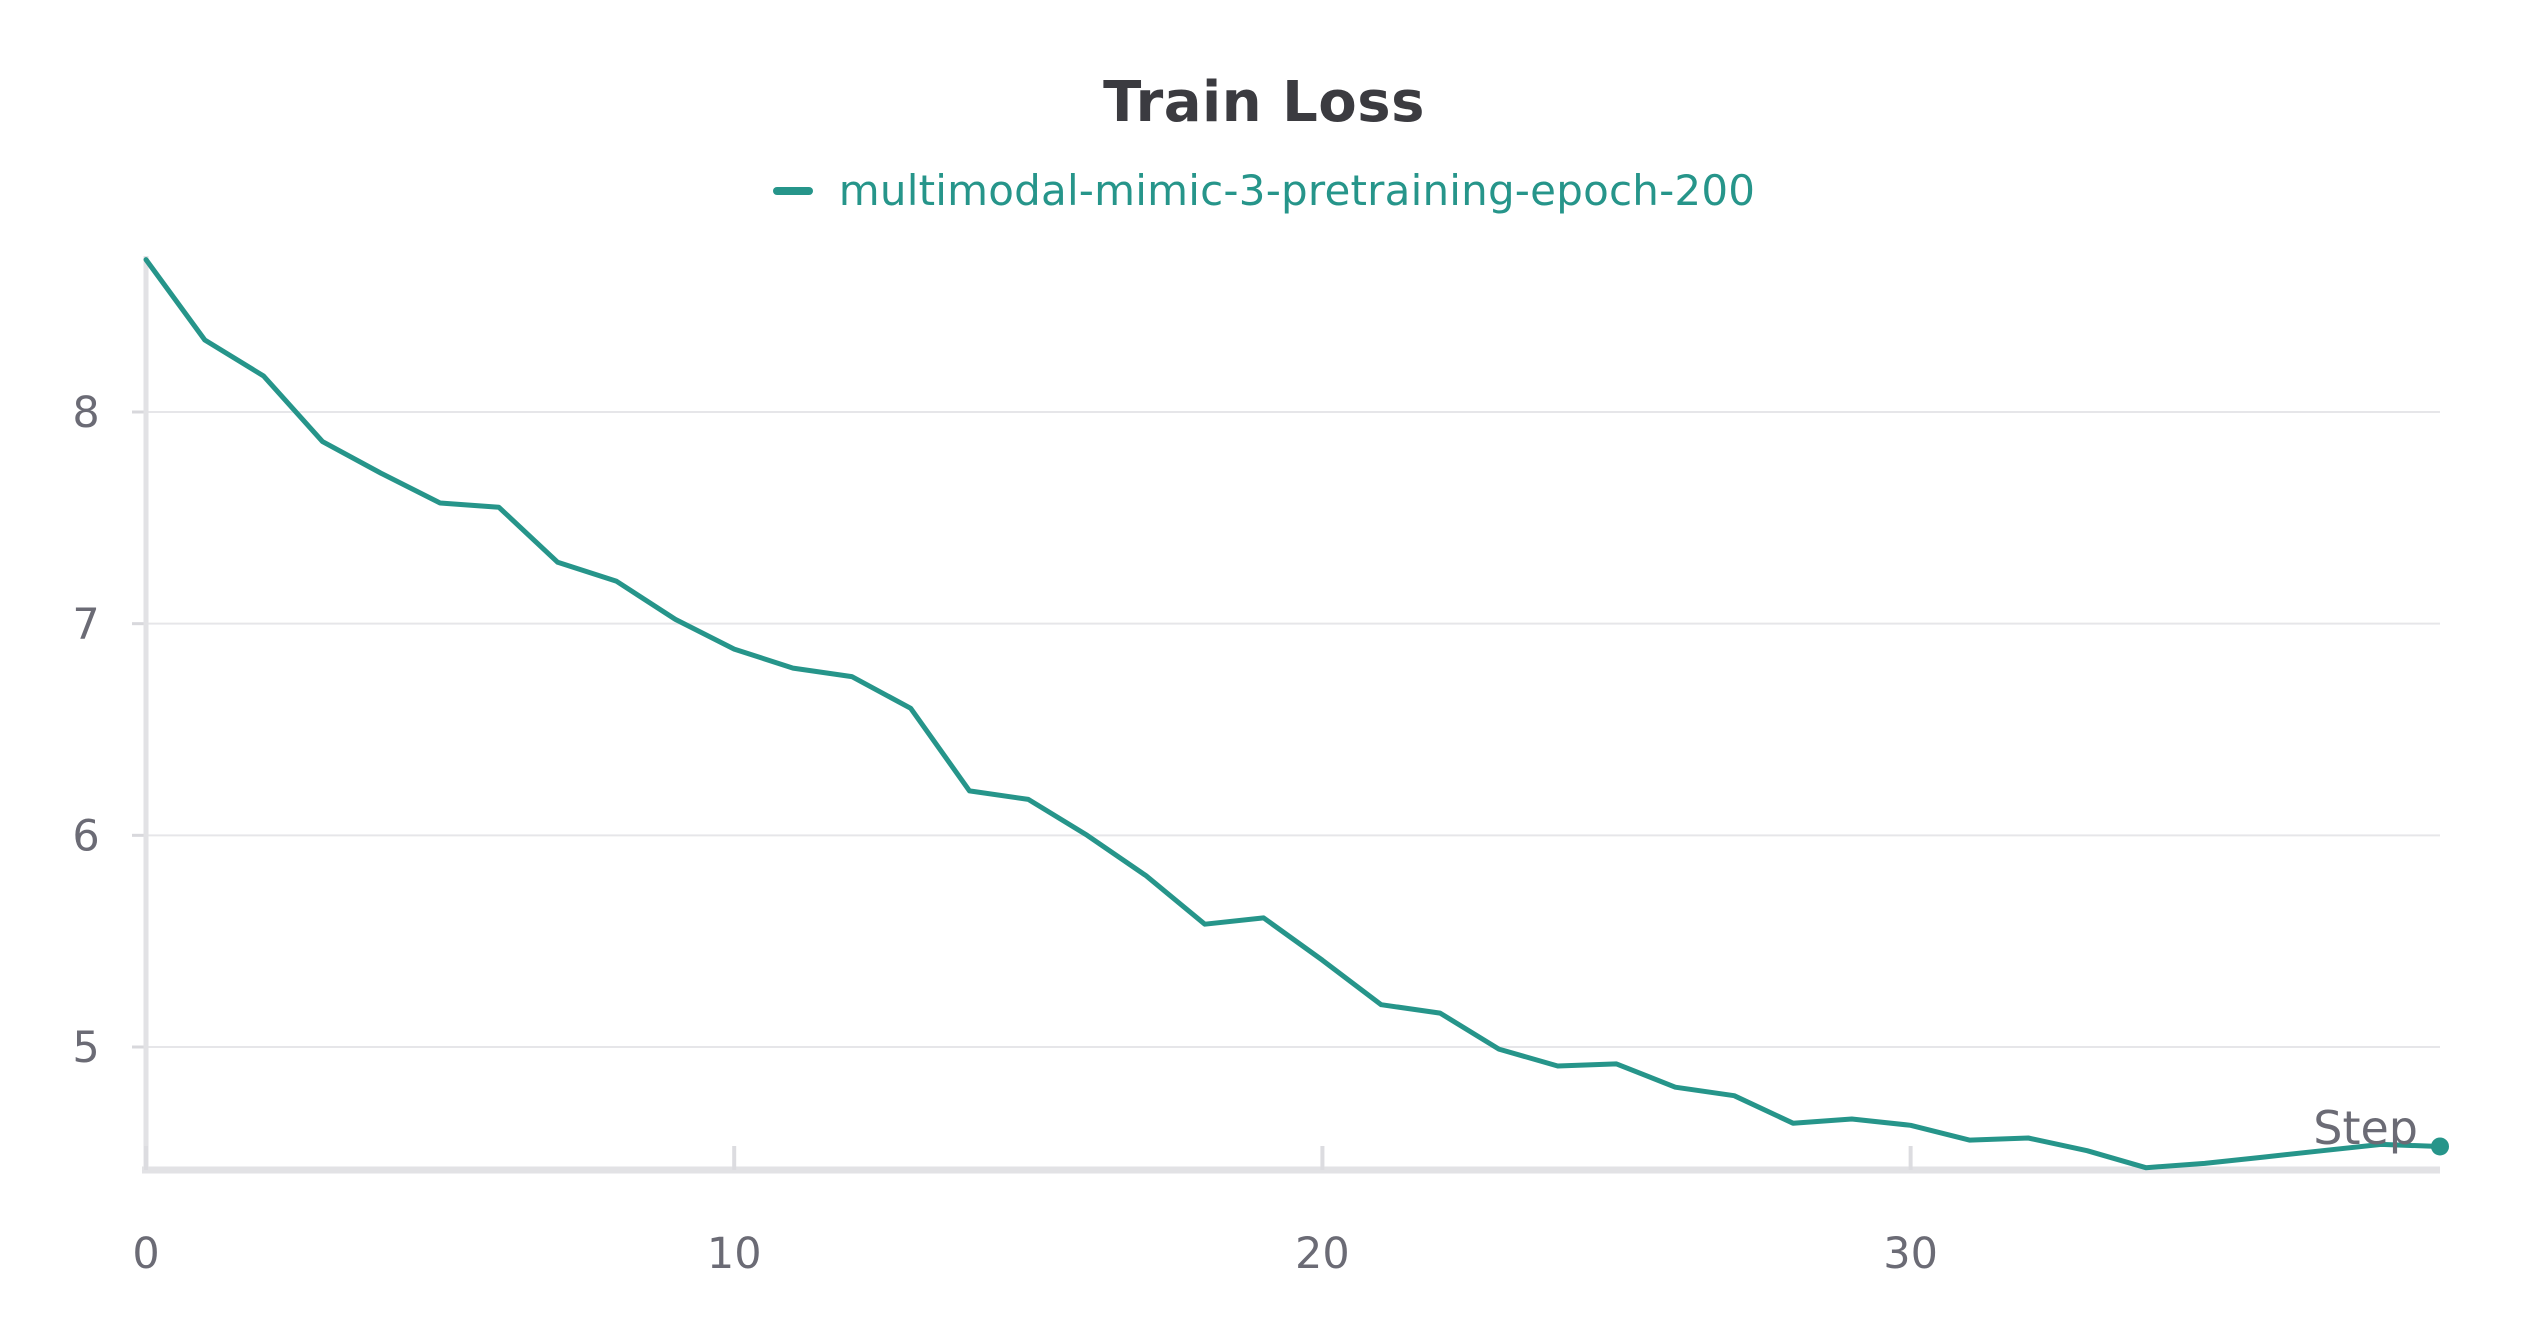 This screenshot has height=1328, width=2528. I want to click on chart-title: Train Loss, so click(1264, 102).